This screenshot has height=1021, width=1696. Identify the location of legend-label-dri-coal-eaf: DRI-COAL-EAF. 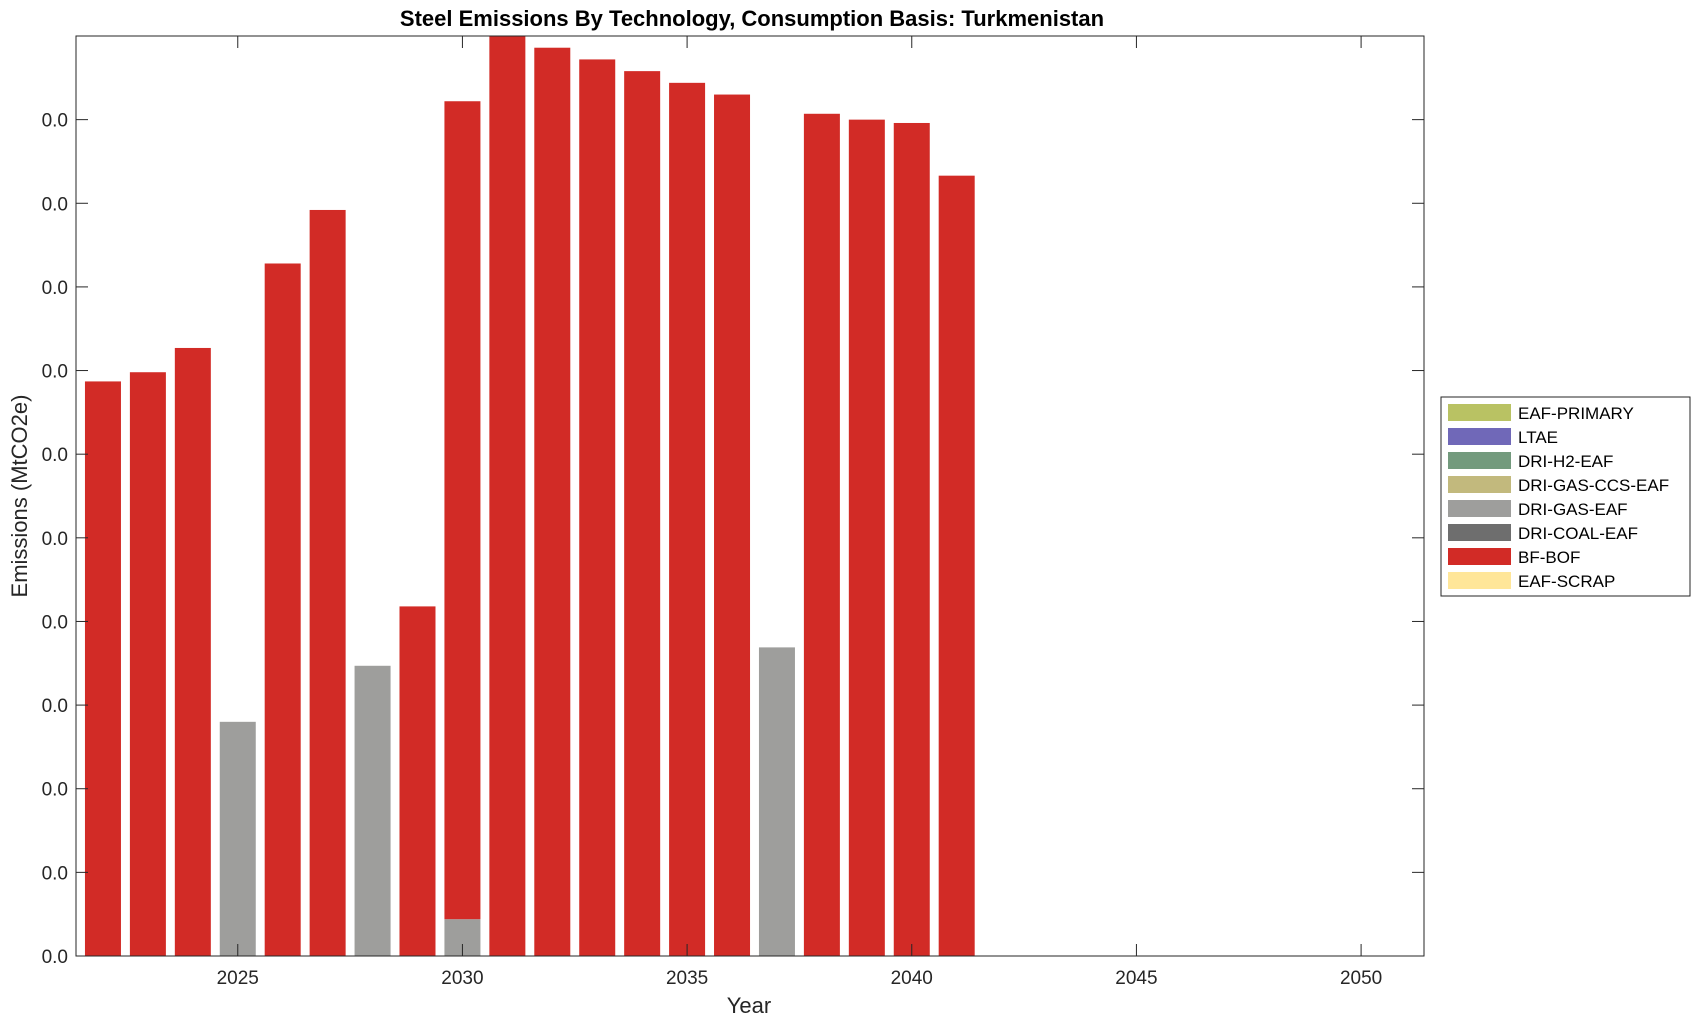
(1578, 533).